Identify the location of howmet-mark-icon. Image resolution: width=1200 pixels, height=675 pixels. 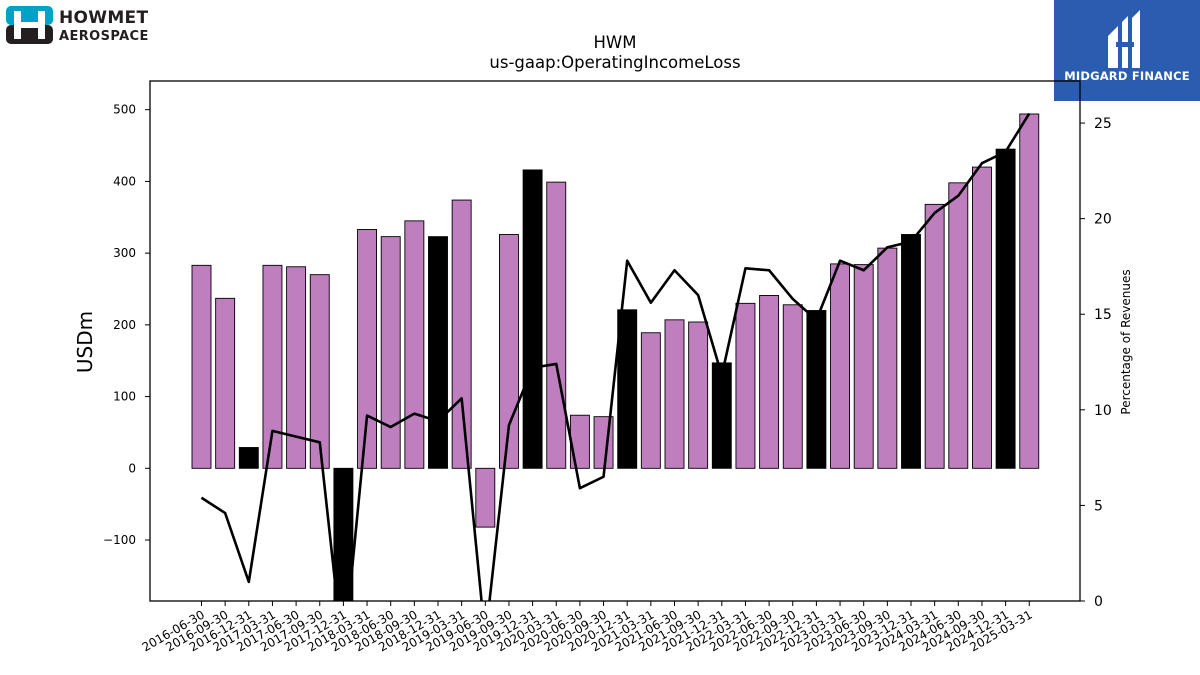
(29, 25).